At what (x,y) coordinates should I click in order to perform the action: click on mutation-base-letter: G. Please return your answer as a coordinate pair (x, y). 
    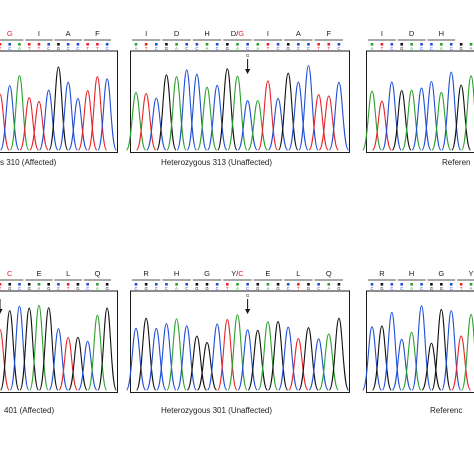
    Looking at the image, I should click on (247, 295).